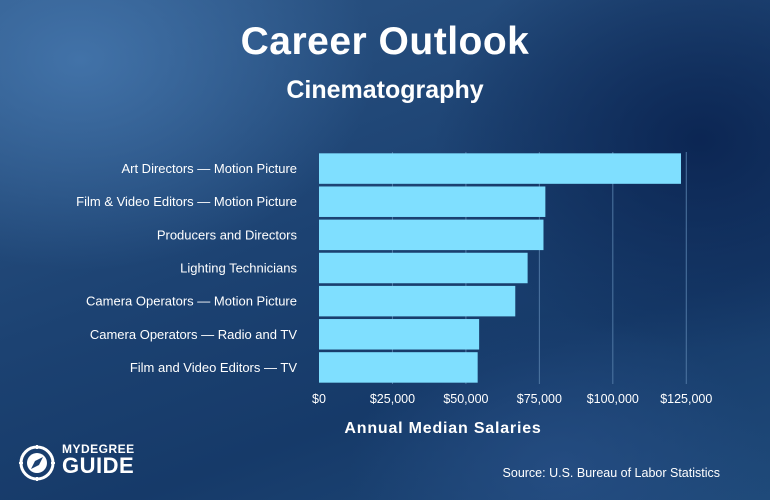 Image resolution: width=770 pixels, height=500 pixels. Describe the element at coordinates (213, 367) in the screenshot. I see `category-label: Film and Video Editors — TV` at that location.